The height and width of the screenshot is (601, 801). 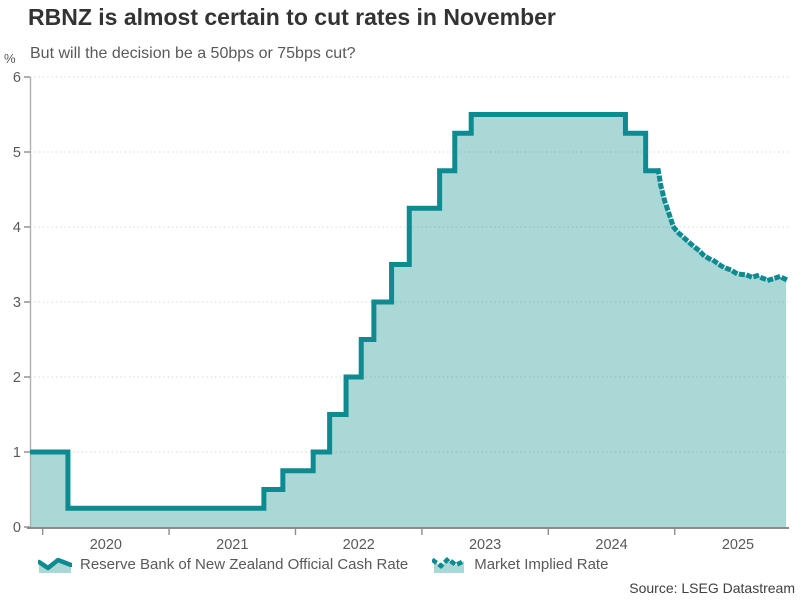 I want to click on y-axis-unit-label: %, so click(x=10, y=58).